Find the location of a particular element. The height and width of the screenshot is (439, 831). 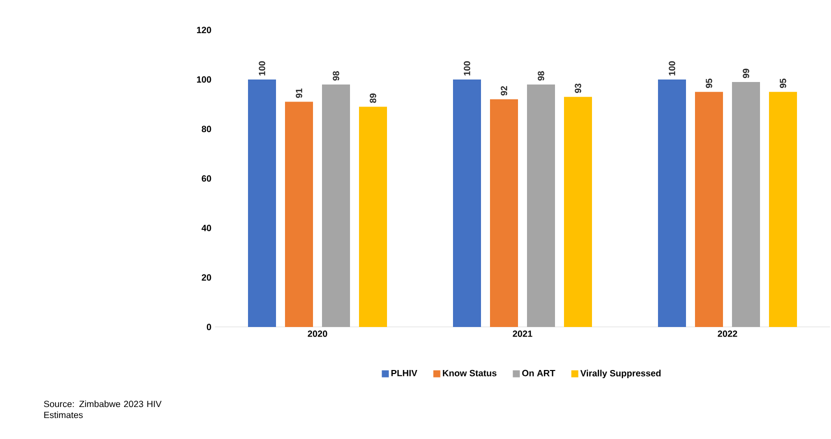

legend-label: On ART is located at coordinates (539, 373).